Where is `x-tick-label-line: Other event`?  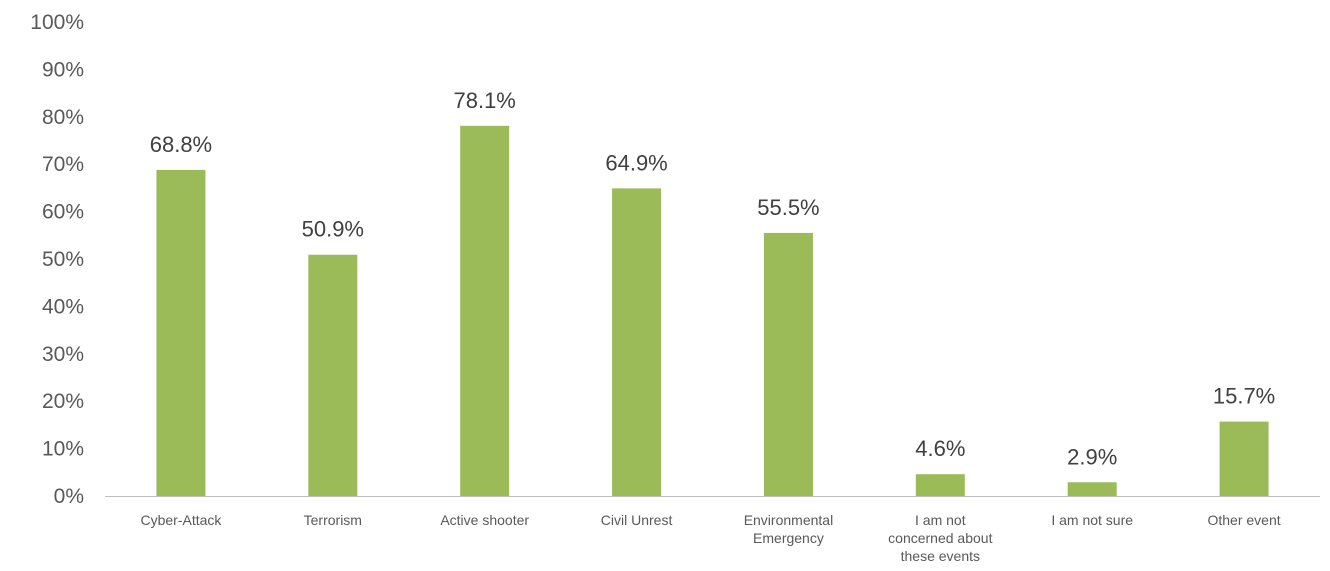
x-tick-label-line: Other event is located at coordinates (1243, 520).